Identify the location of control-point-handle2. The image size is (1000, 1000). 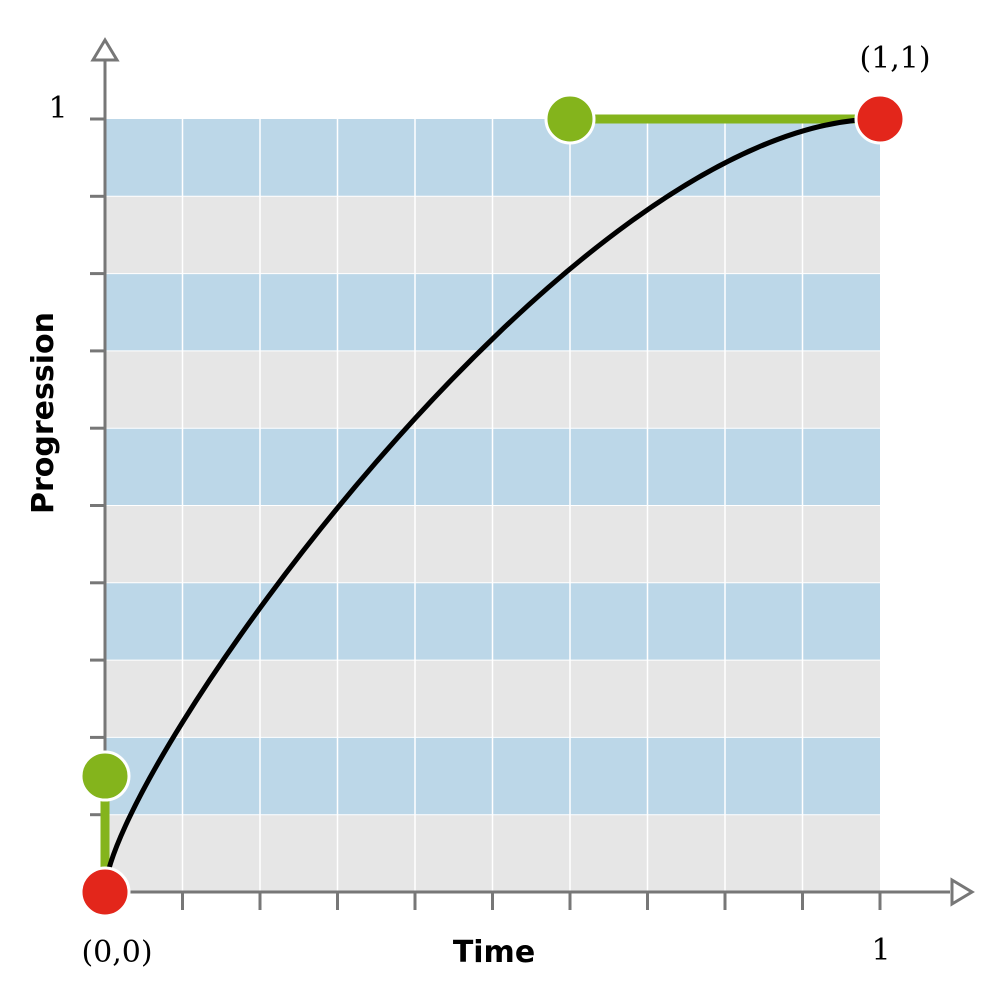
(570, 119).